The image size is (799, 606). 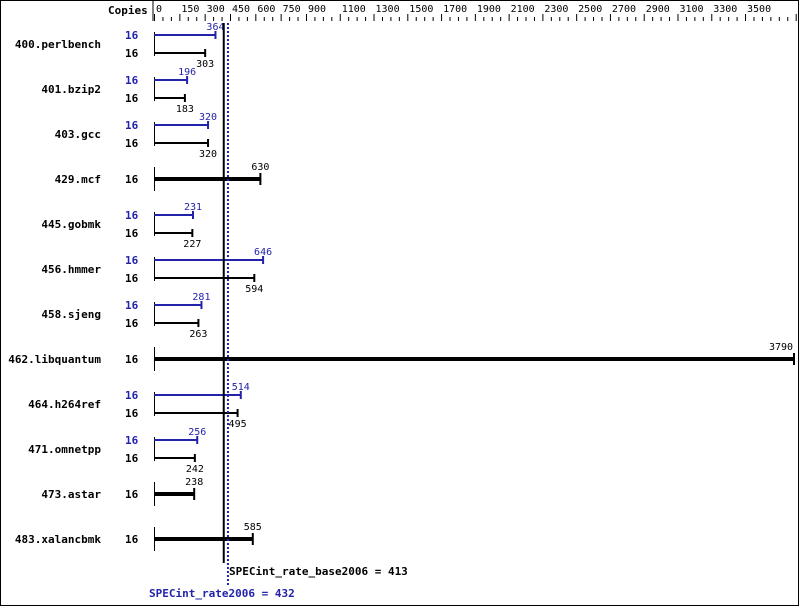 I want to click on base-value-label: 3790, so click(x=781, y=347).